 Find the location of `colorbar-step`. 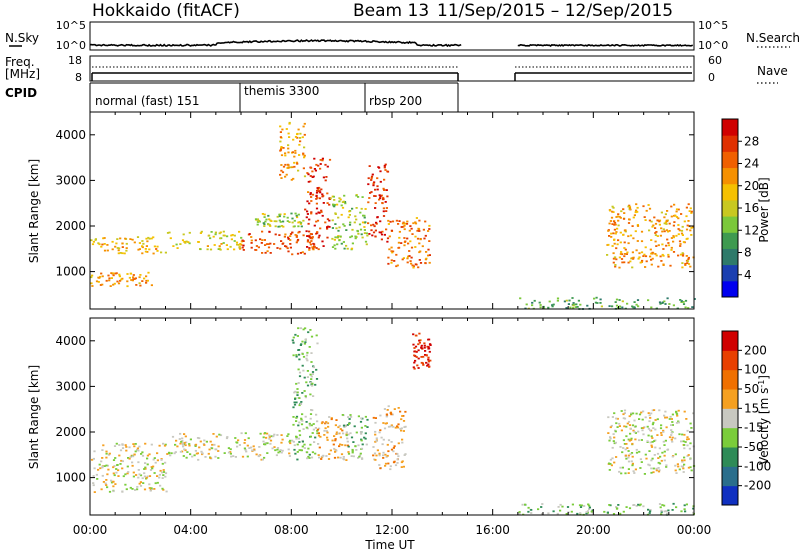

colorbar-step is located at coordinates (730, 143).